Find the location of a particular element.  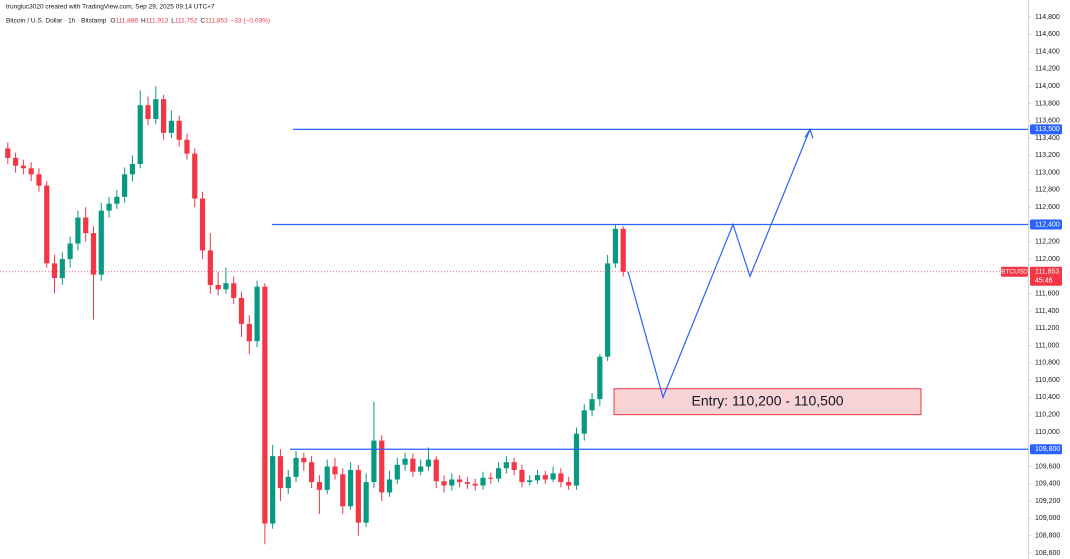

y-tick-label: 111,200 is located at coordinates (1047, 328).